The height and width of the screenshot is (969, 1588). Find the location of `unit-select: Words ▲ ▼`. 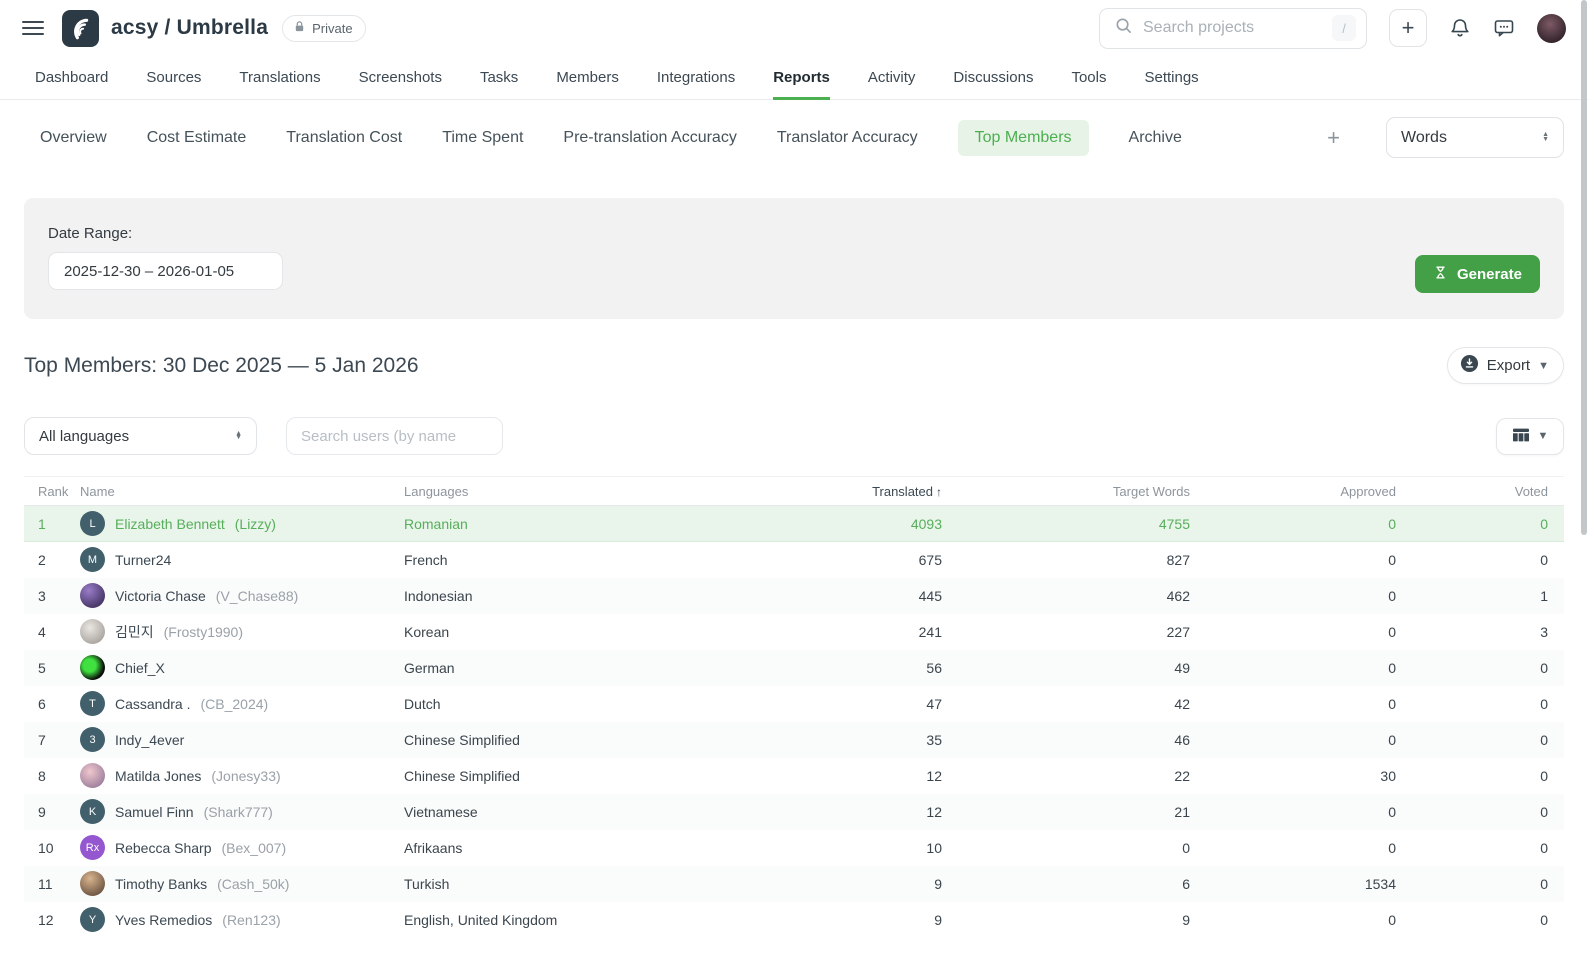

unit-select: Words ▲ ▼ is located at coordinates (1475, 137).